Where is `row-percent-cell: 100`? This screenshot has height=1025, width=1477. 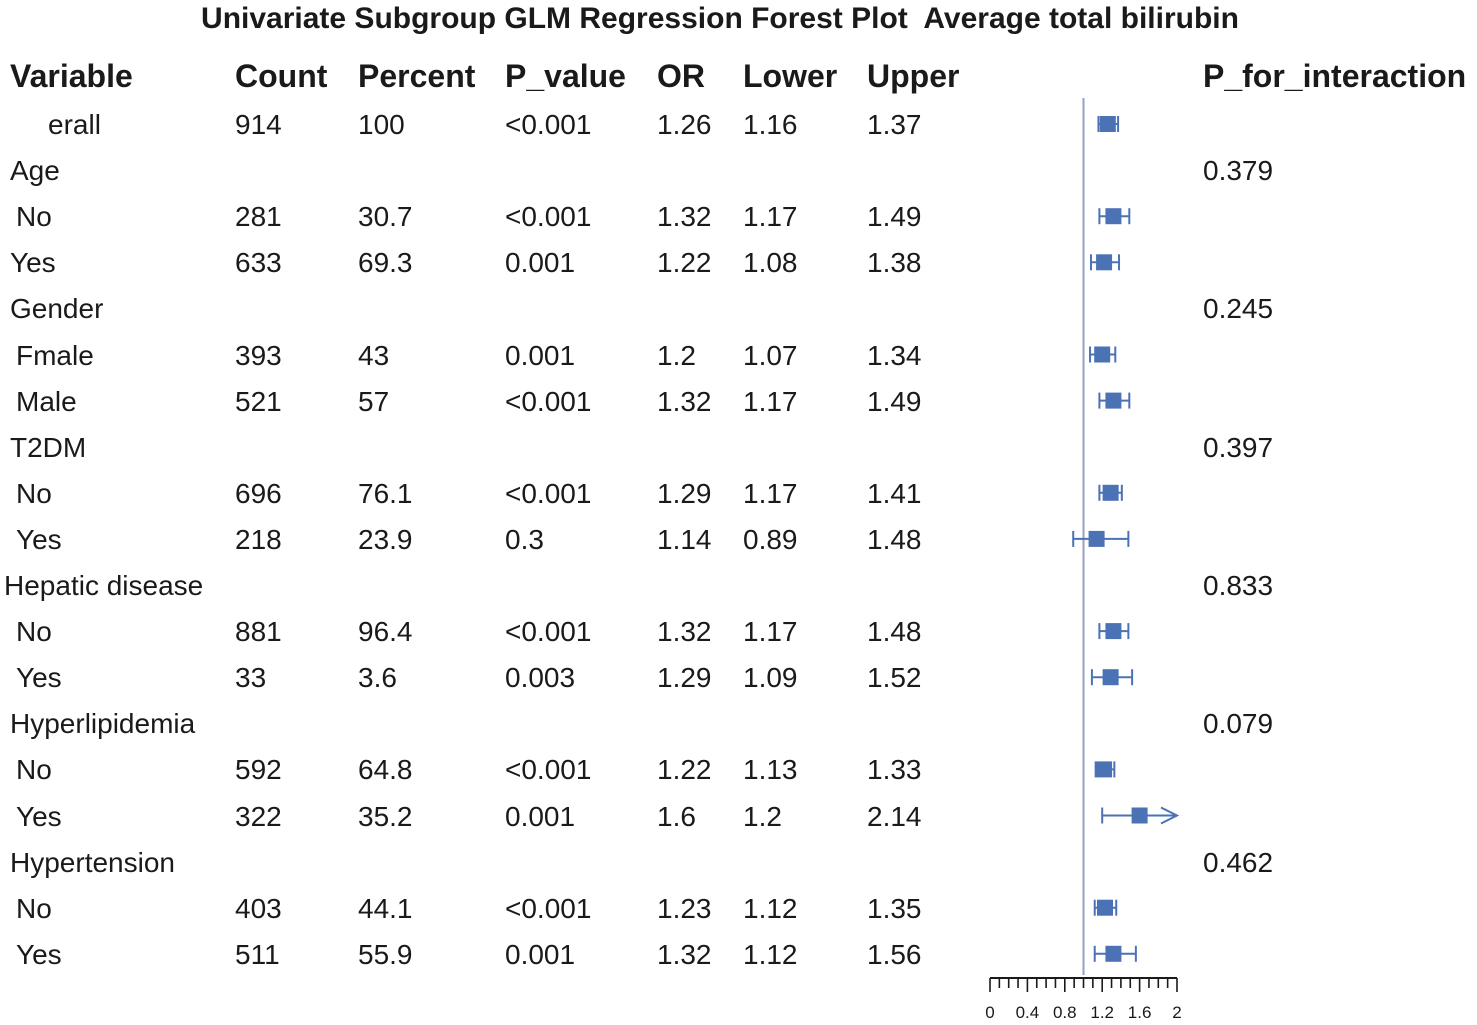
row-percent-cell: 100 is located at coordinates (381, 124).